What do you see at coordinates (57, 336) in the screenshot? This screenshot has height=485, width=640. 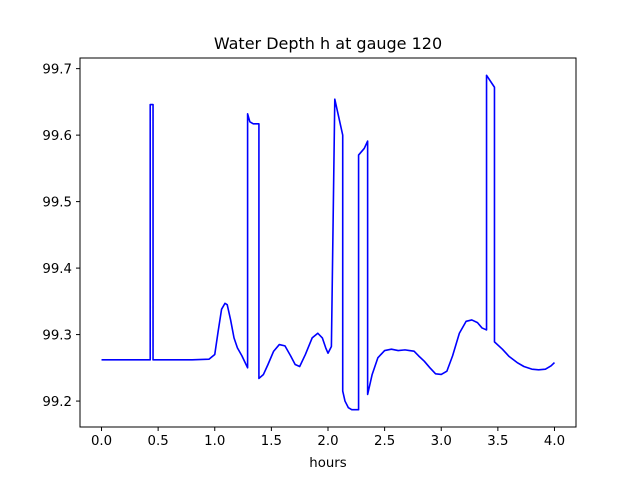 I see `y-tick-label: 99.3` at bounding box center [57, 336].